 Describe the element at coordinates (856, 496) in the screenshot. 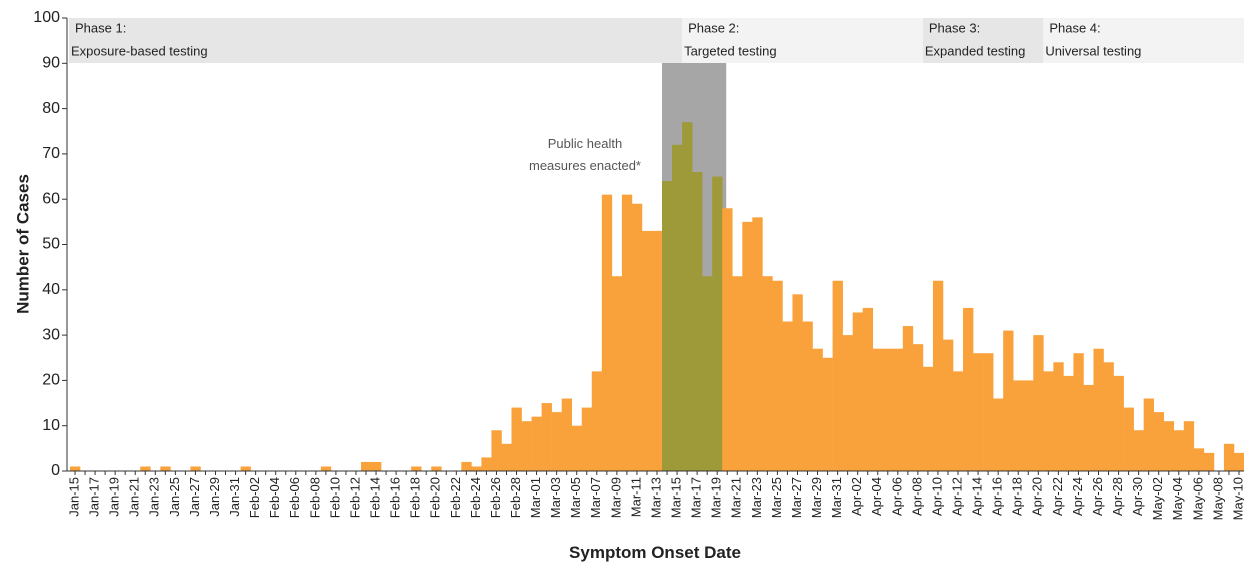

I see `x-tick-label: Apr-02` at that location.